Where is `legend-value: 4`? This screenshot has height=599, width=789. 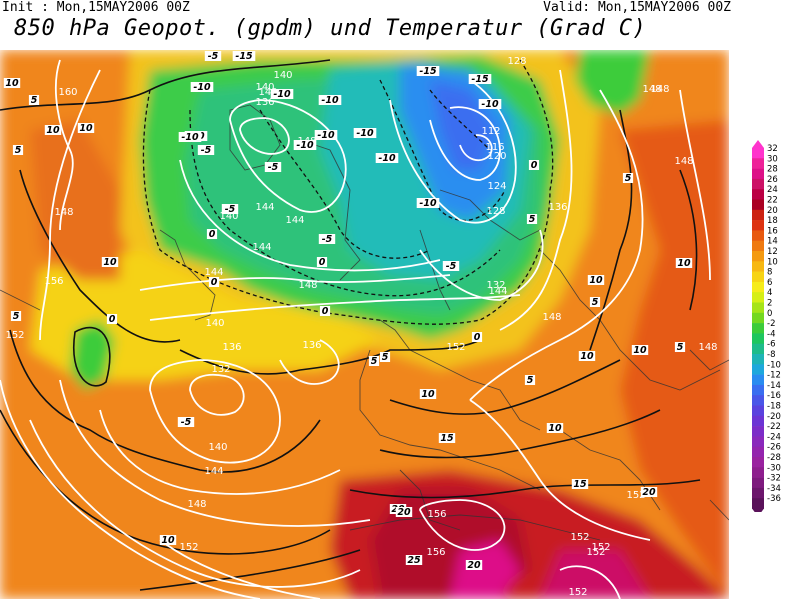 legend-value: 4 is located at coordinates (769, 293).